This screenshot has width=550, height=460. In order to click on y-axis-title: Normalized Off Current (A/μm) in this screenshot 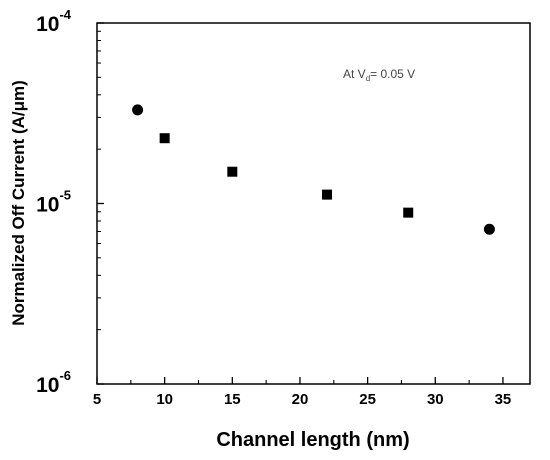, I will do `click(18, 203)`.